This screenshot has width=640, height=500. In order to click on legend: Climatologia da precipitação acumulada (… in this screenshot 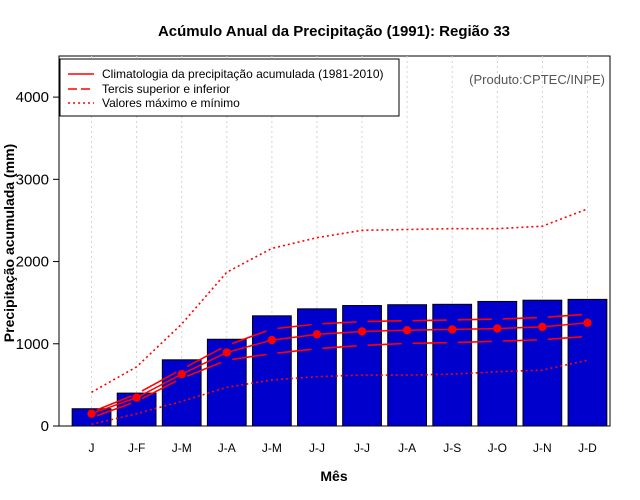, I will do `click(229, 87)`.